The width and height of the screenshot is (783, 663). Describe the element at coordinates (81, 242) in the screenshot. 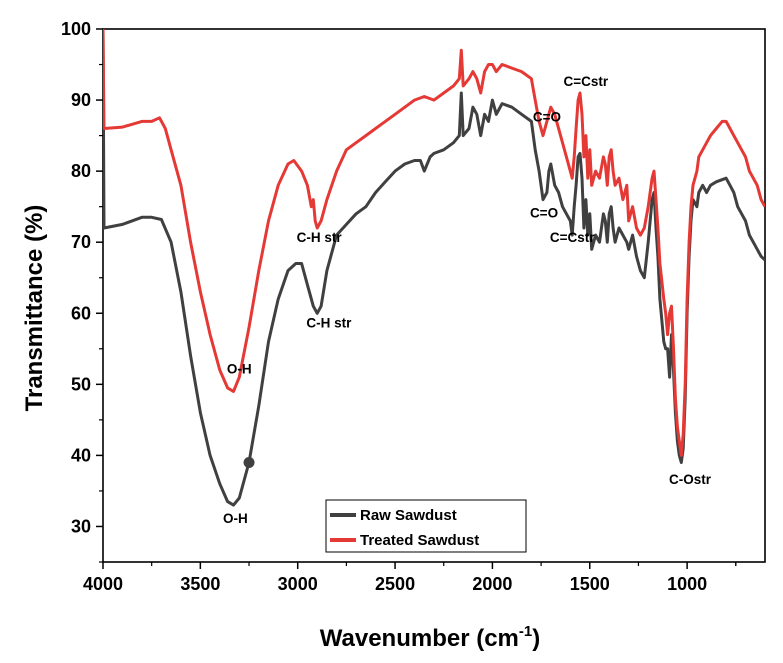

I see `y-tick-label: 70` at that location.